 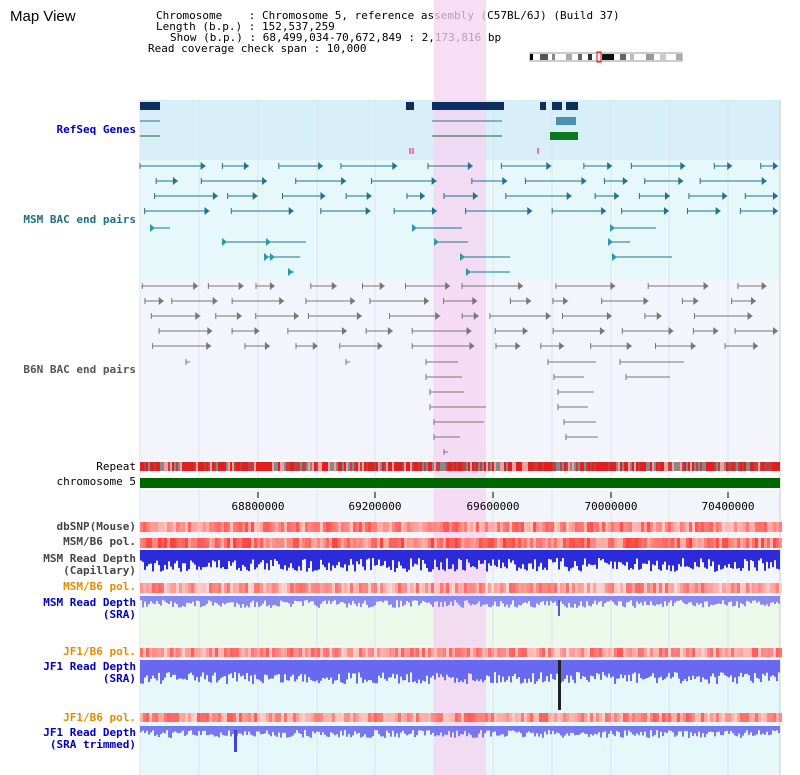 I want to click on track-label-msm-bac: MSM BAC end pairs, so click(x=79, y=219).